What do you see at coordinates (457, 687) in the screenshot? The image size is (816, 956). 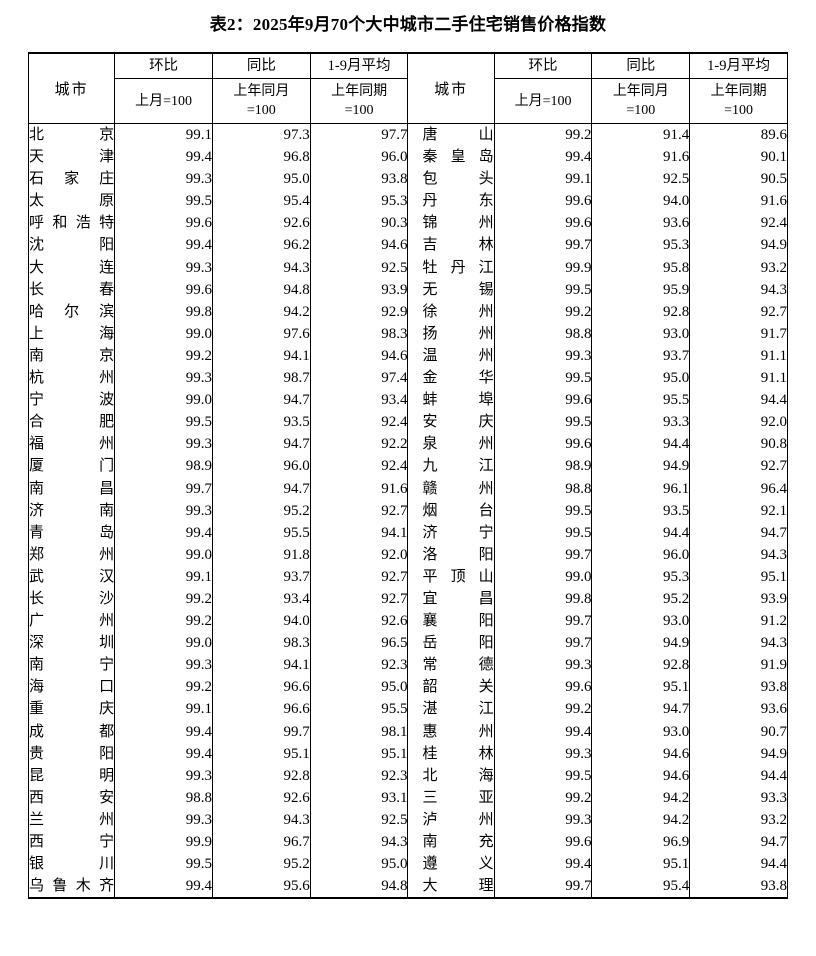 I see `city-name: 韶关` at bounding box center [457, 687].